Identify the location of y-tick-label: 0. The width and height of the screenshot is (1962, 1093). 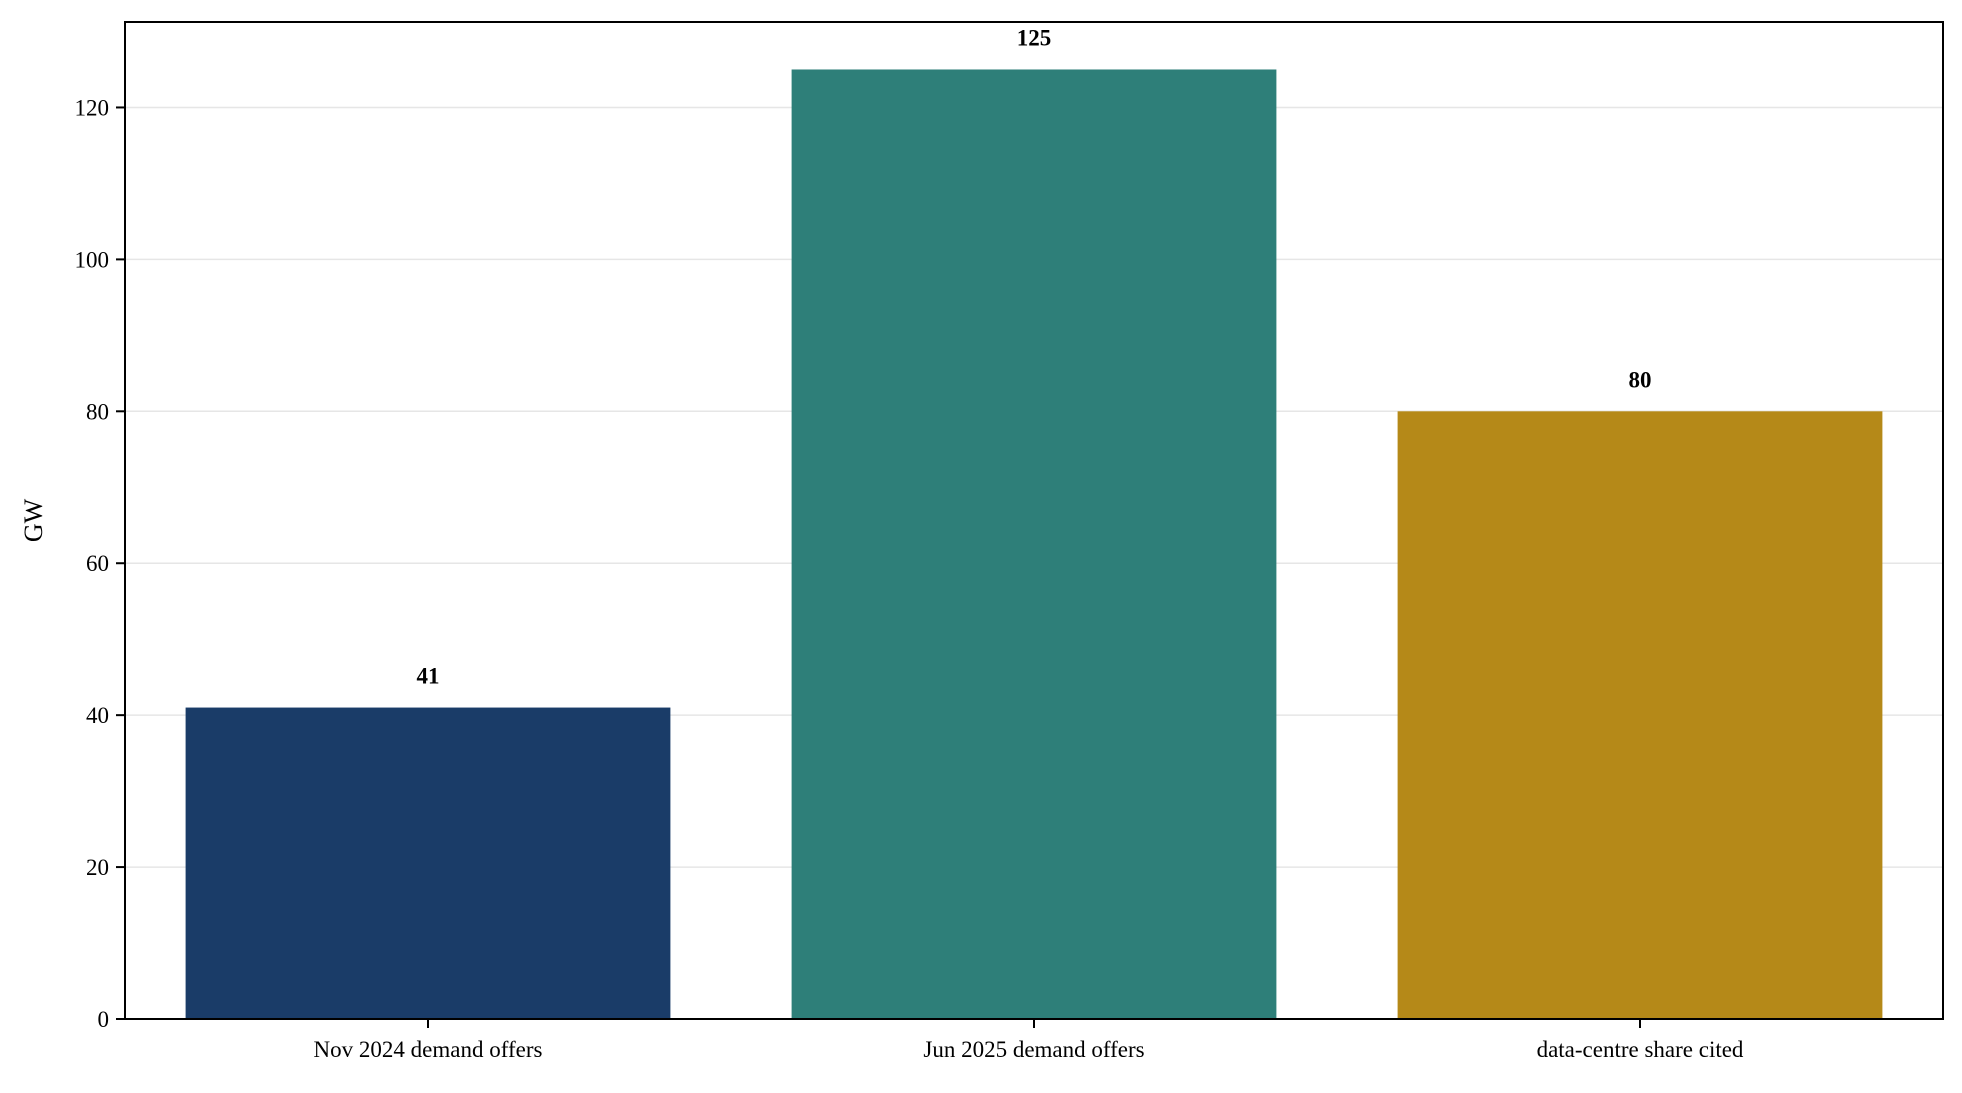
(104, 1019).